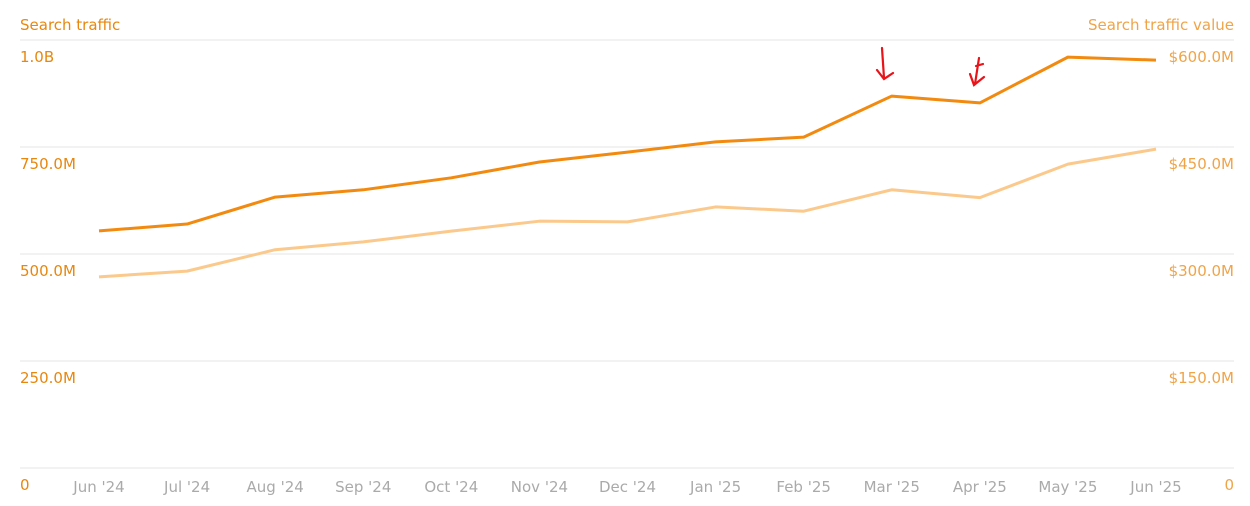 This screenshot has width=1250, height=506. What do you see at coordinates (1201, 271) in the screenshot?
I see `y2-tick-label: $300.0M` at bounding box center [1201, 271].